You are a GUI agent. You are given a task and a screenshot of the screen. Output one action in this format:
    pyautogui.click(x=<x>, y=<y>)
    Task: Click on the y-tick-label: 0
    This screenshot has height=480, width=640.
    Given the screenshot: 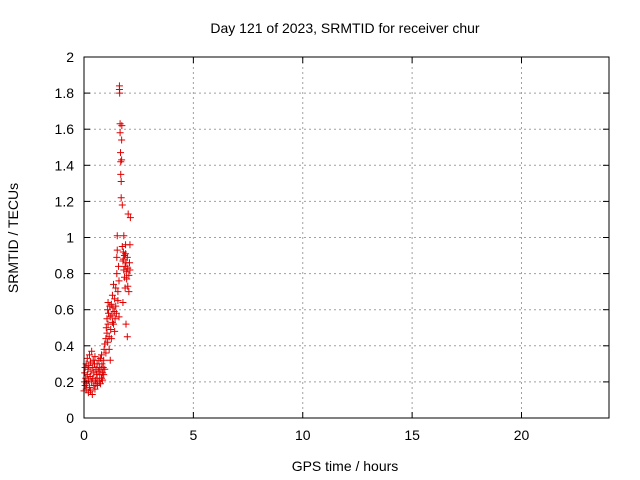 What is the action you would take?
    pyautogui.click(x=70, y=418)
    